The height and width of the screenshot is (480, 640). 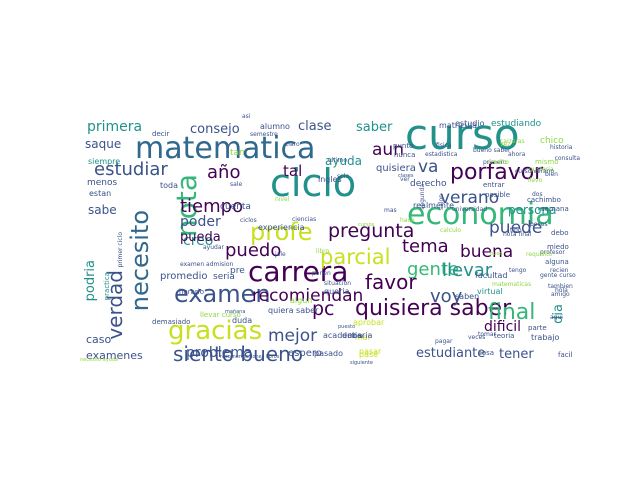 What do you see at coordinates (470, 123) in the screenshot?
I see `word: estudio` at bounding box center [470, 123].